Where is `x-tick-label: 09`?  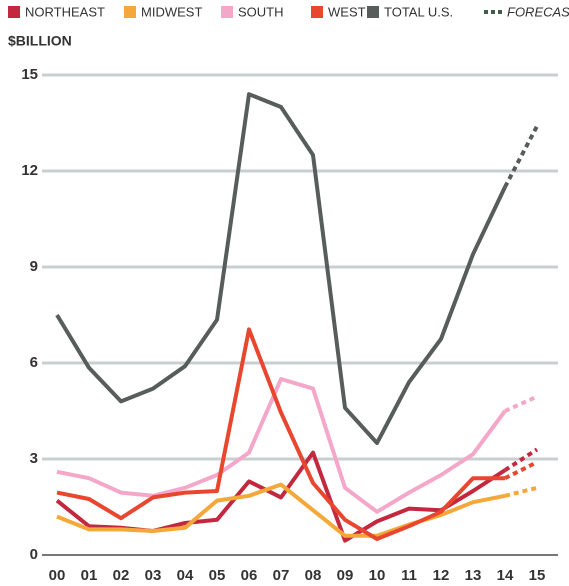
x-tick-label: 09 is located at coordinates (345, 575).